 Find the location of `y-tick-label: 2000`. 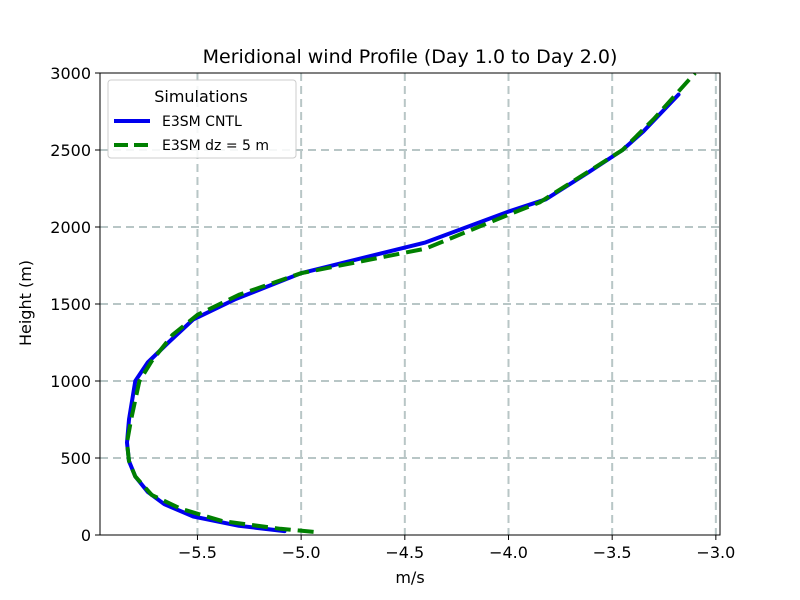

y-tick-label: 2000 is located at coordinates (70, 227).